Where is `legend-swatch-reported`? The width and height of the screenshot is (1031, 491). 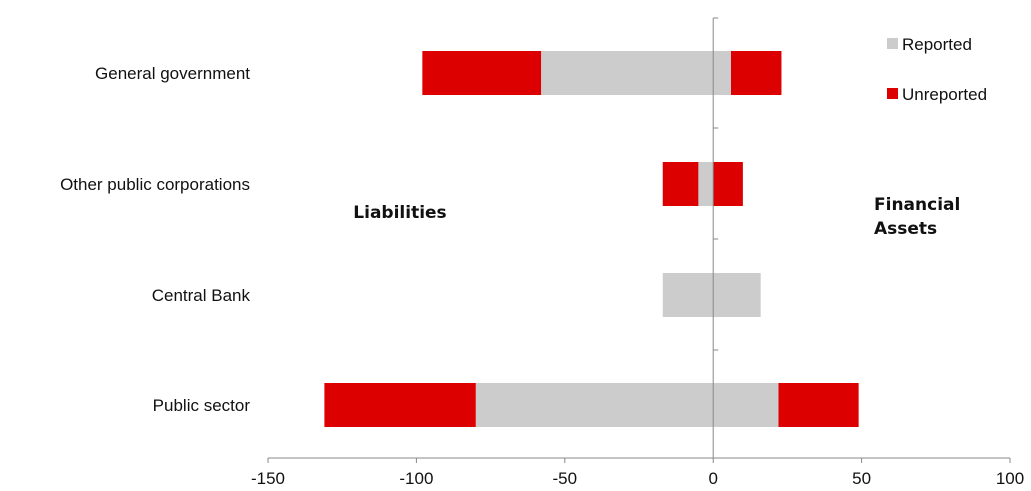 legend-swatch-reported is located at coordinates (892, 43).